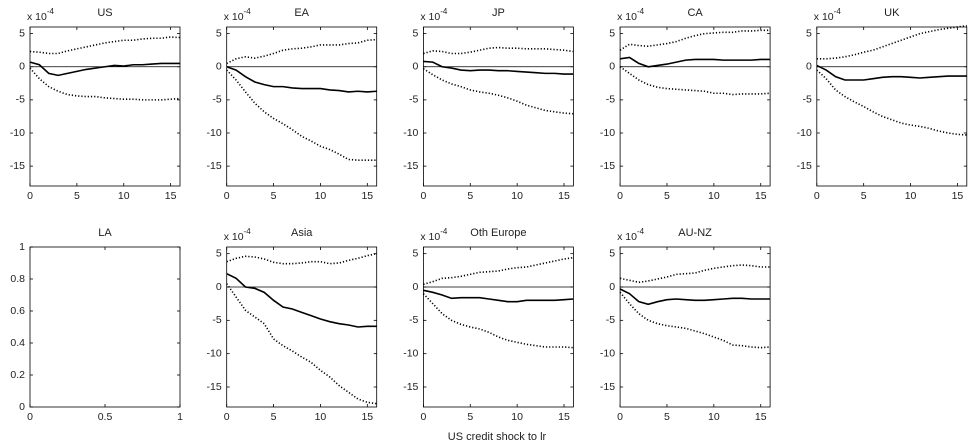 The image size is (970, 445). What do you see at coordinates (892, 13) in the screenshot?
I see `subplot-title: UK` at bounding box center [892, 13].